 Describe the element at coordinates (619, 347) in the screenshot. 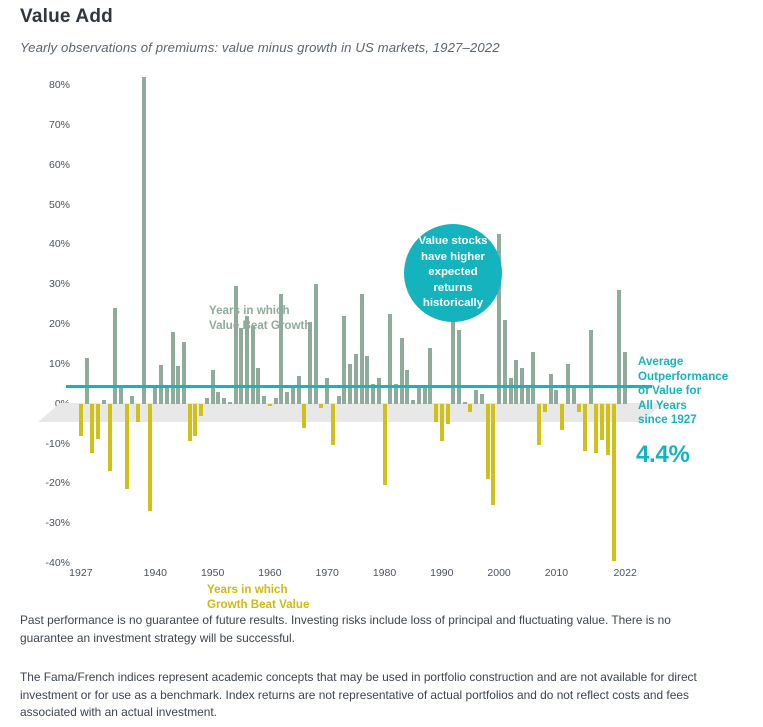

I see `bar-2021` at that location.